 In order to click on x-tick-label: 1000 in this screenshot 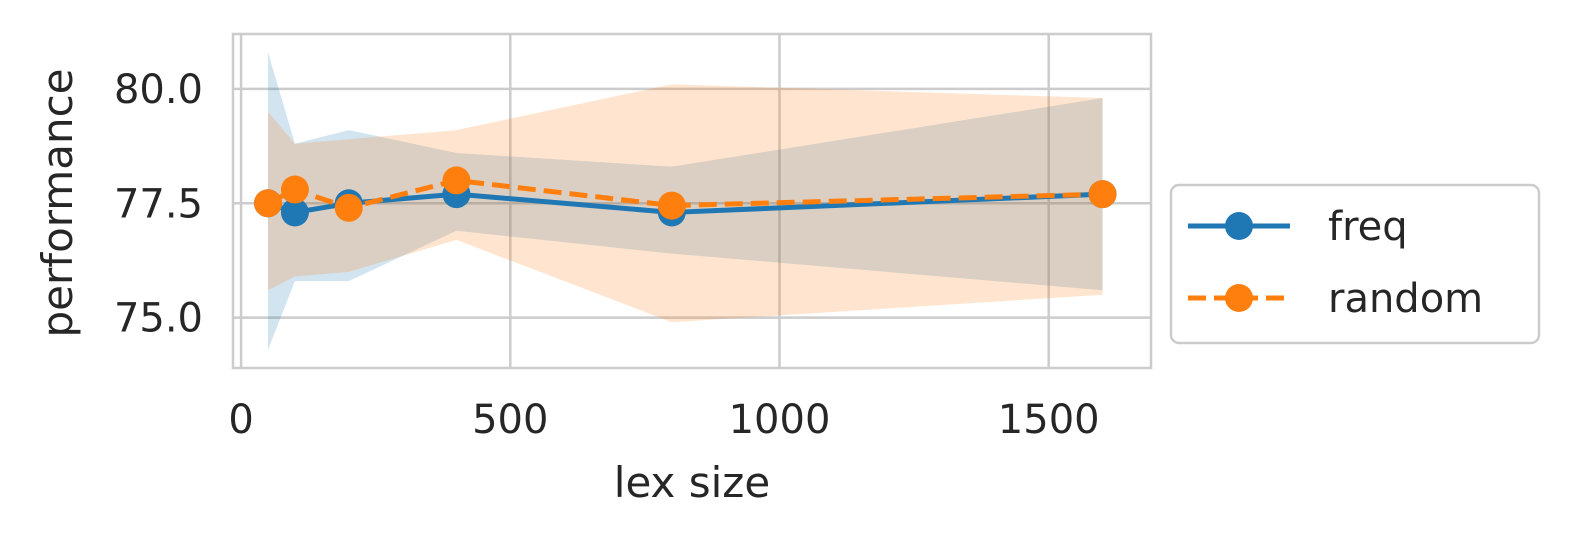, I will do `click(780, 420)`.